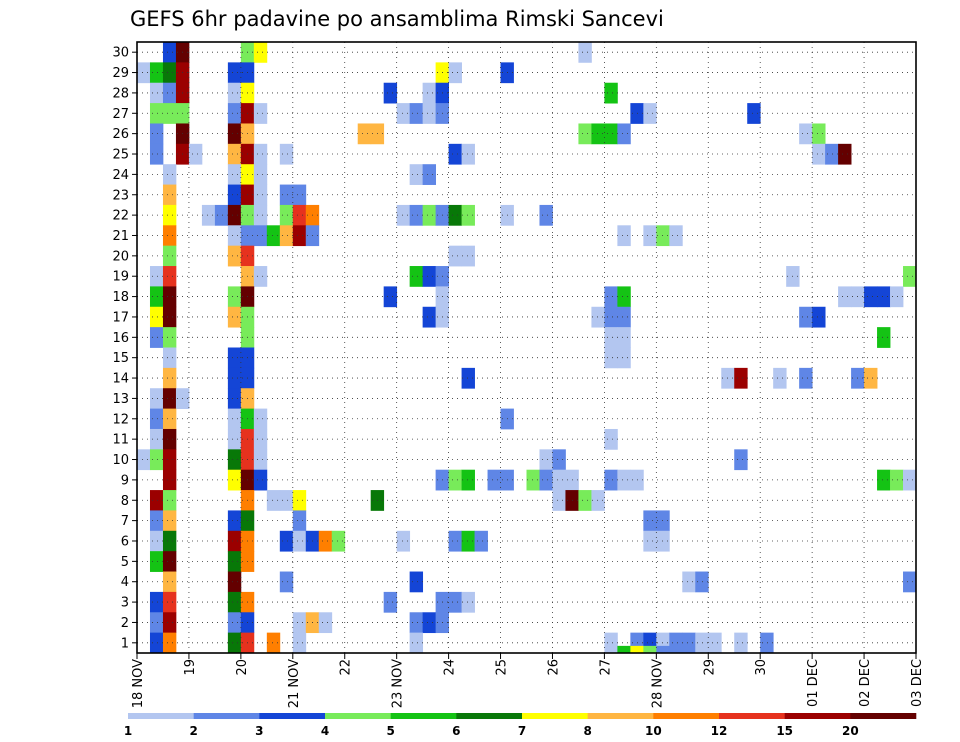 This screenshot has width=960, height=742. Describe the element at coordinates (390, 731) in the screenshot. I see `colorbar-label: 5` at that location.